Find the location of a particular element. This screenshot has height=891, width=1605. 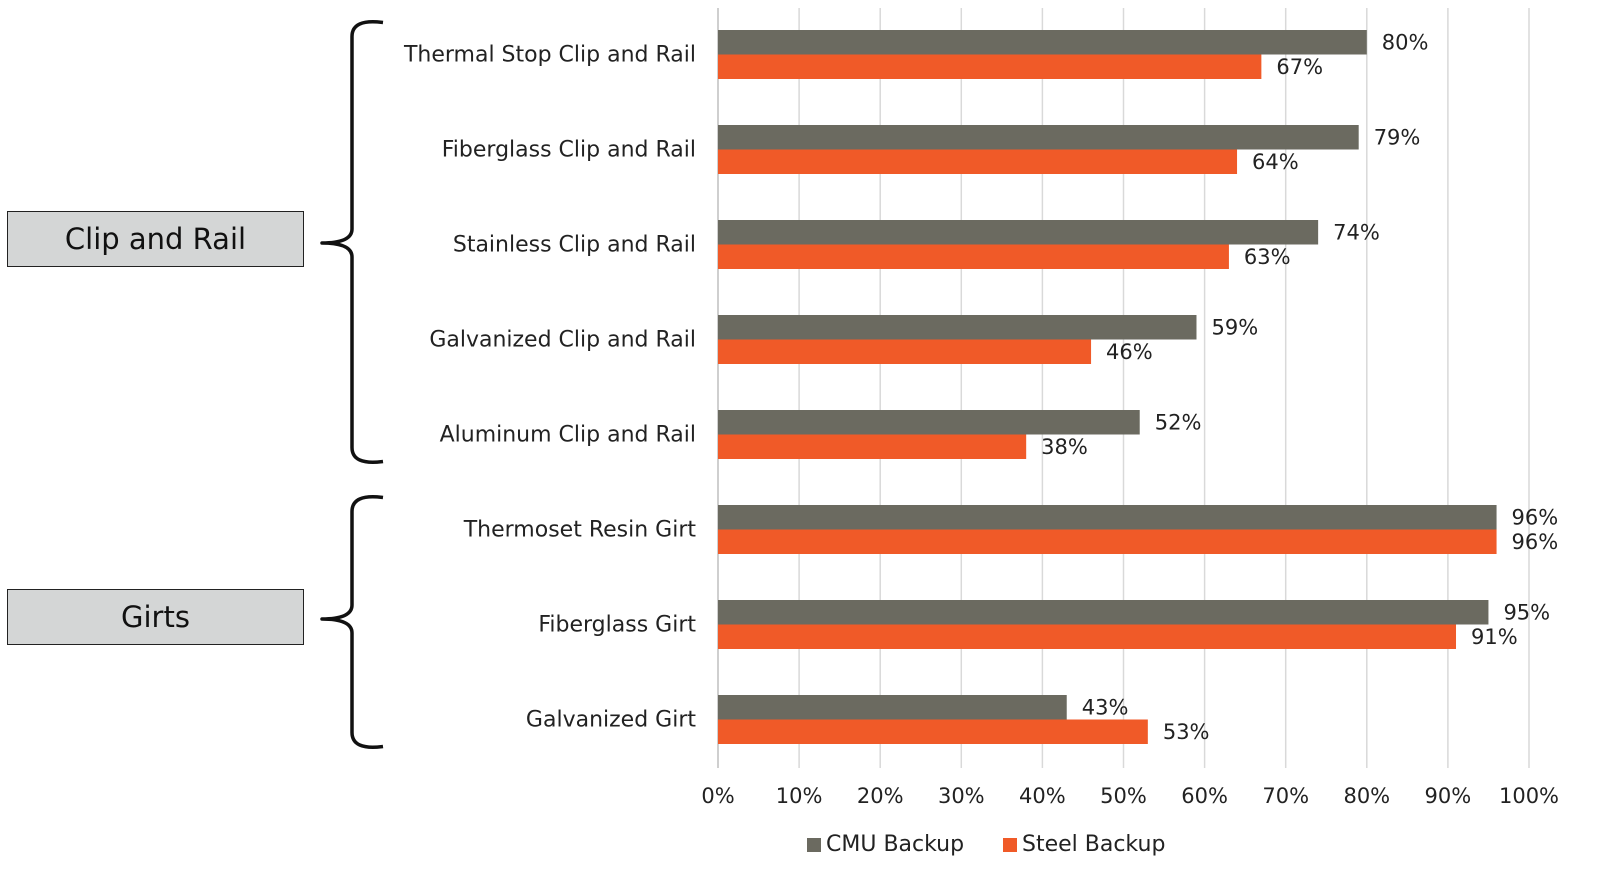

x-tick-label: 70% is located at coordinates (1285, 796).